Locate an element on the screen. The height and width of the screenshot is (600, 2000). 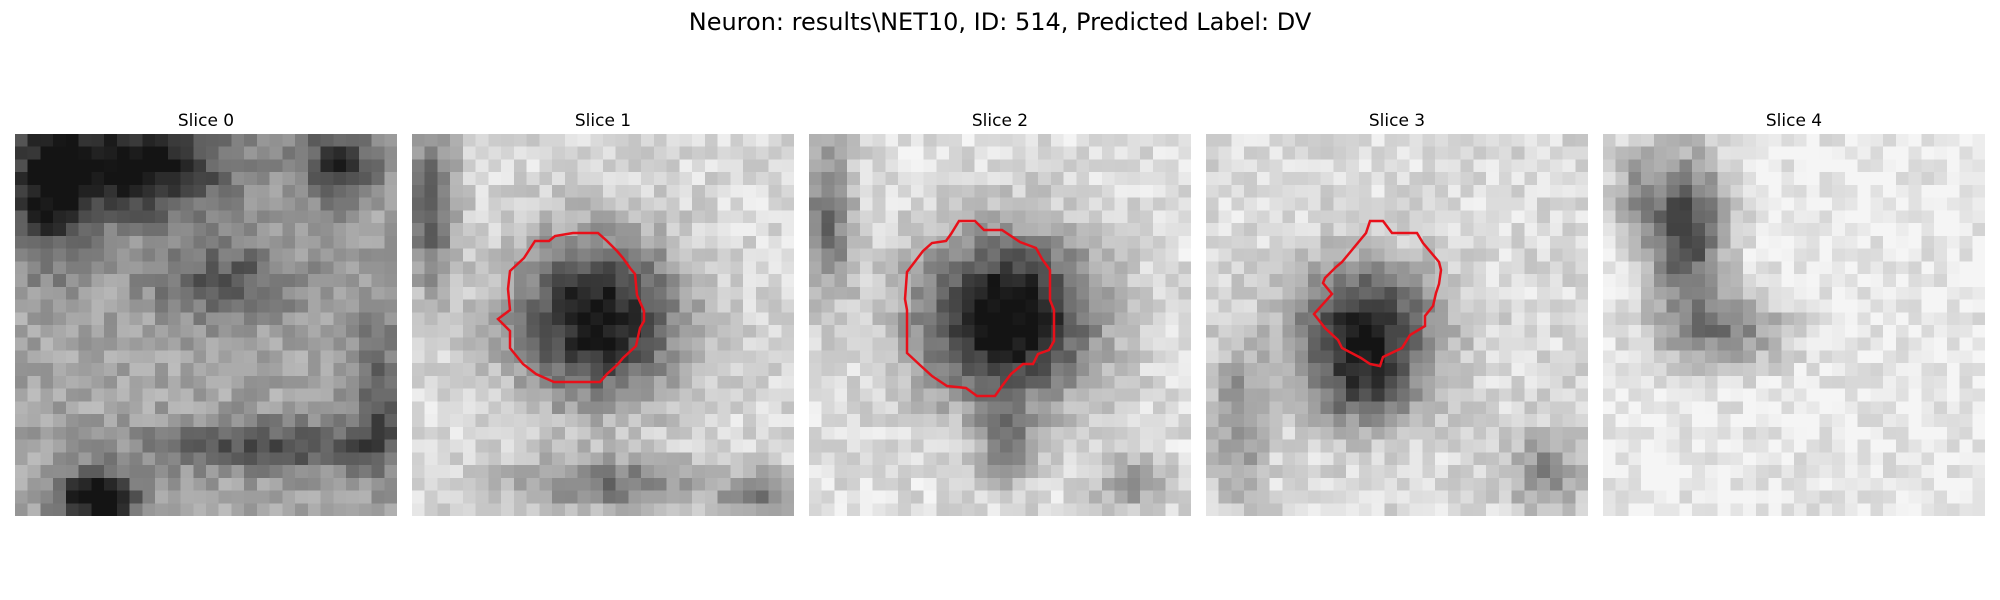
slice-title: Slice 4 is located at coordinates (1794, 121).